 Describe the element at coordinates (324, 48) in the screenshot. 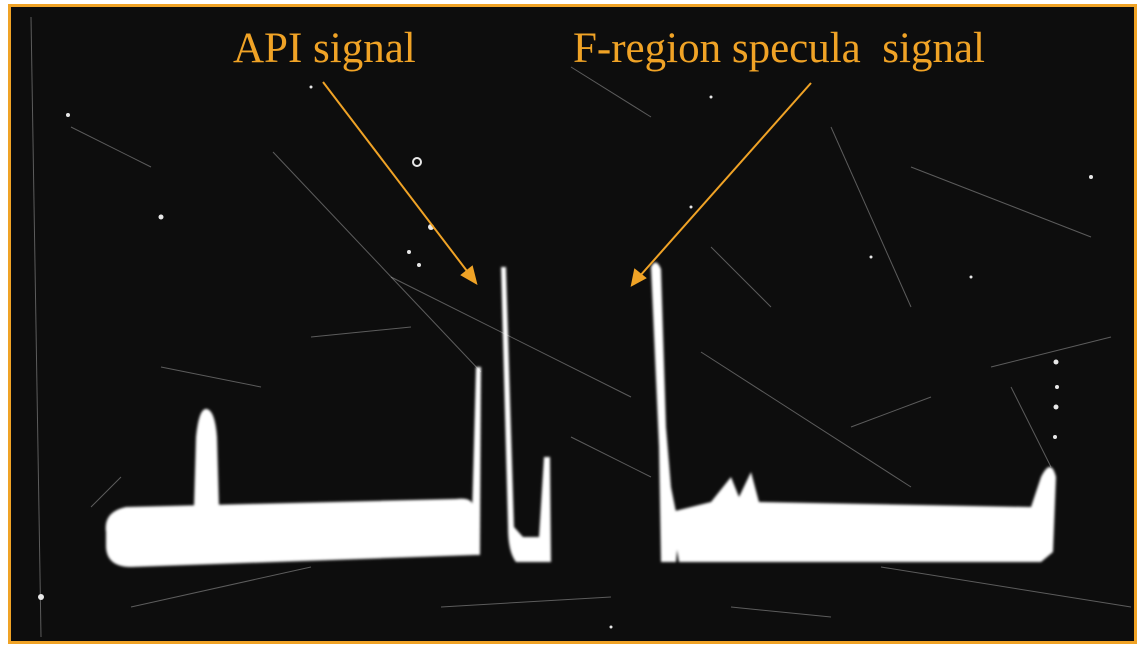

I see `api-signal-label: API signal` at that location.